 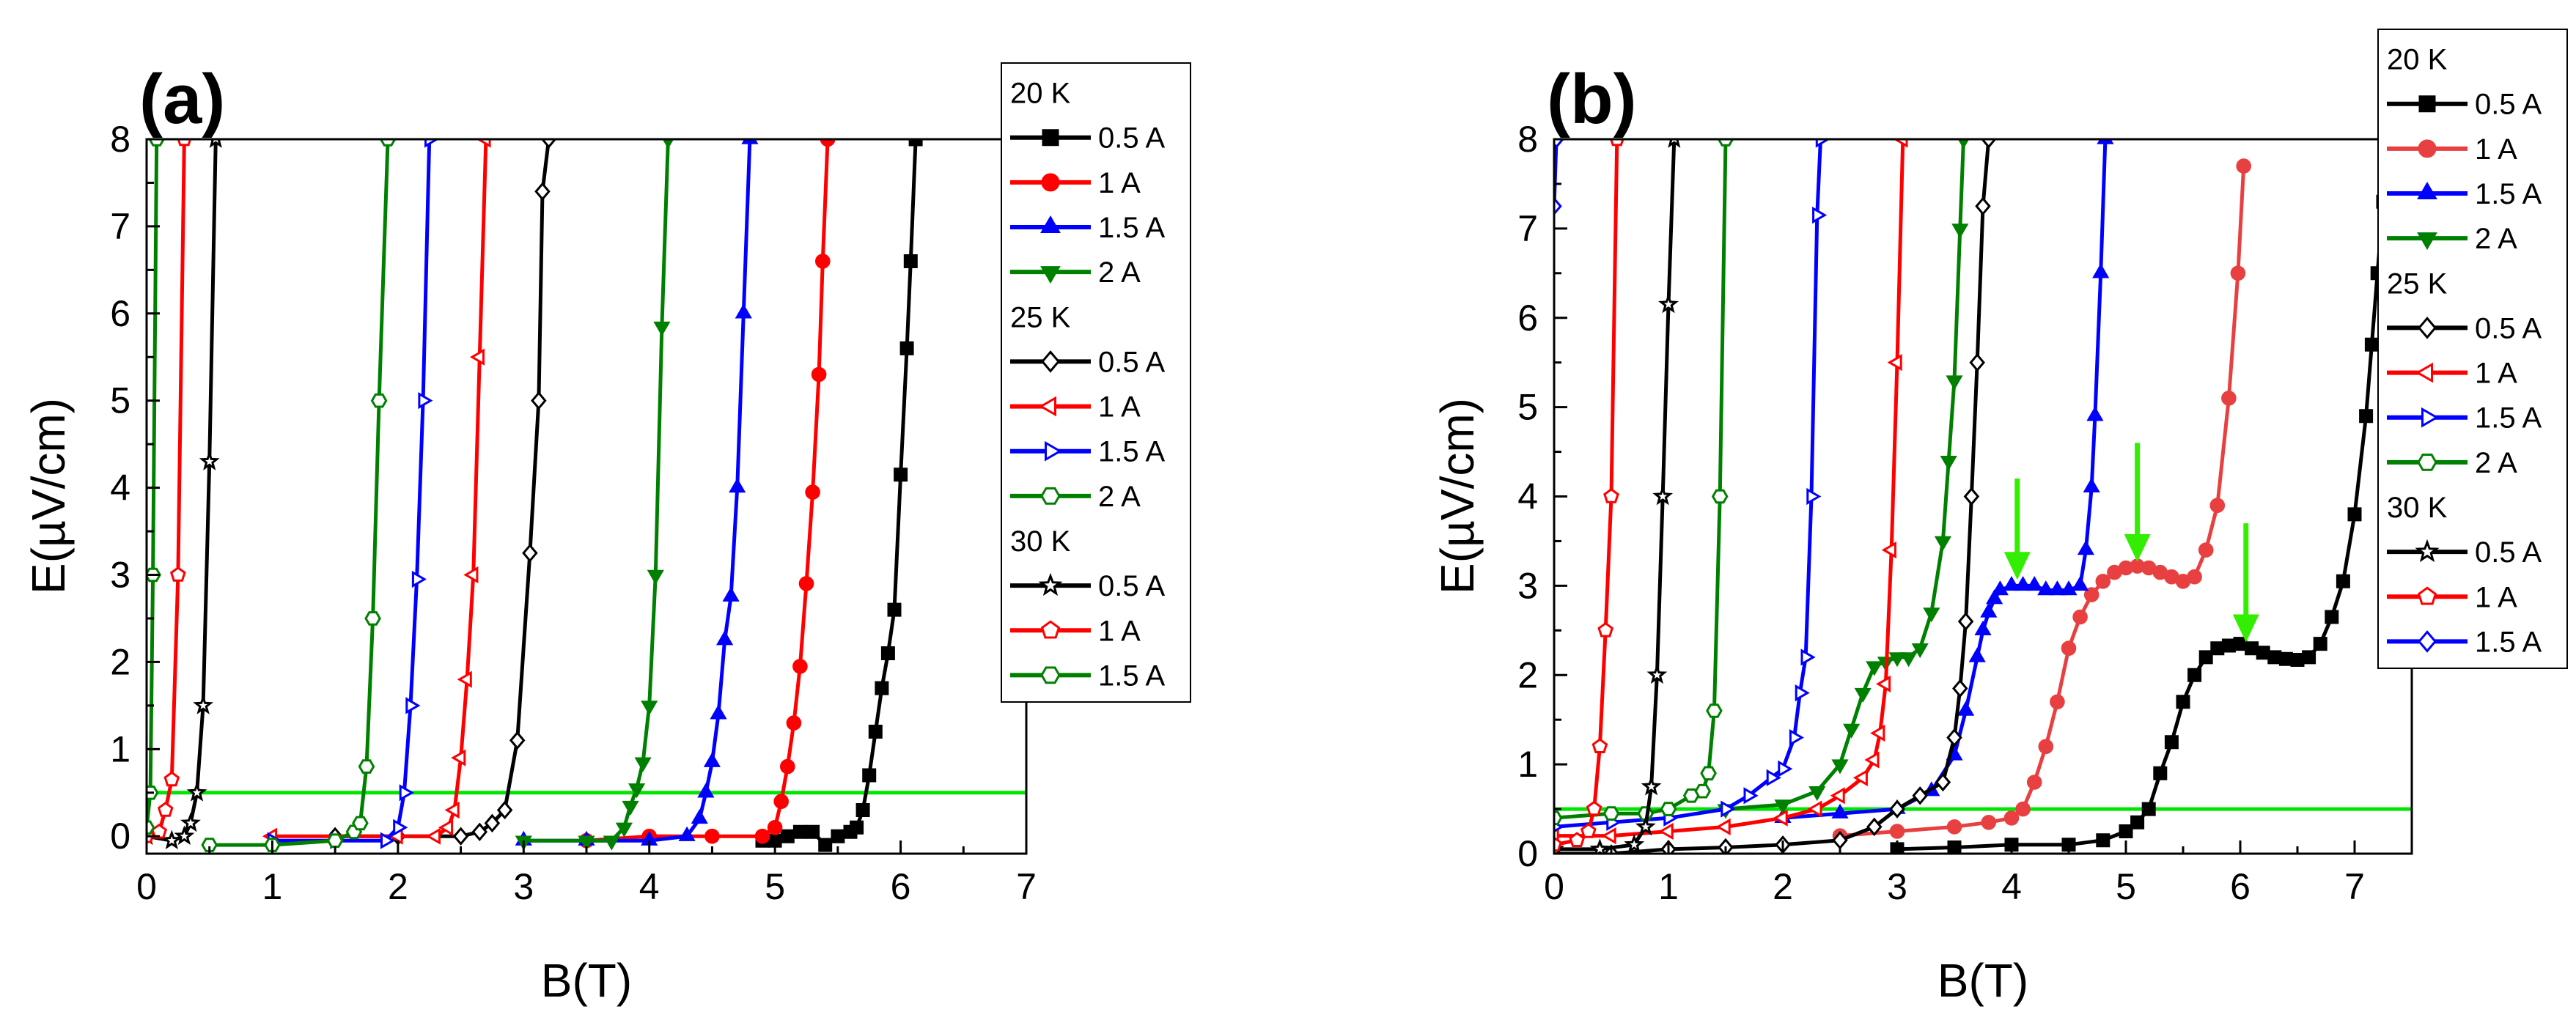 What do you see at coordinates (1527, 318) in the screenshot?
I see `y-tick-label: 6` at bounding box center [1527, 318].